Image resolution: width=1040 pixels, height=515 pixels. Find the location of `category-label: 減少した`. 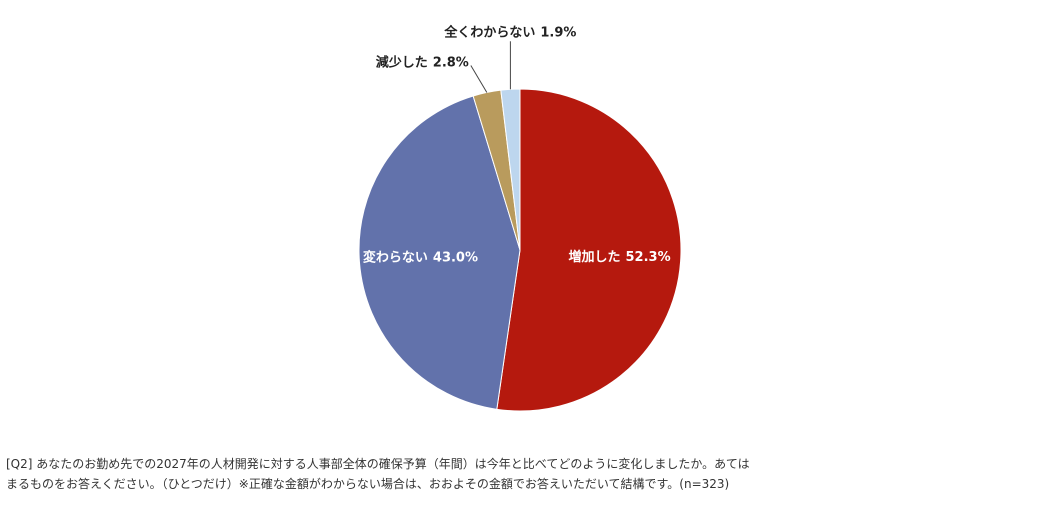

category-label: 減少した is located at coordinates (402, 62).